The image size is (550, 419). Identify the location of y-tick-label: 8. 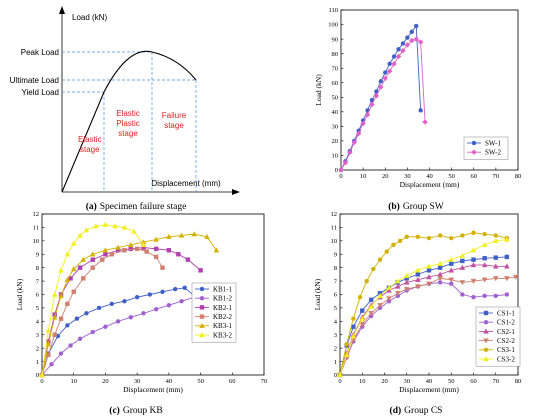
(37, 268).